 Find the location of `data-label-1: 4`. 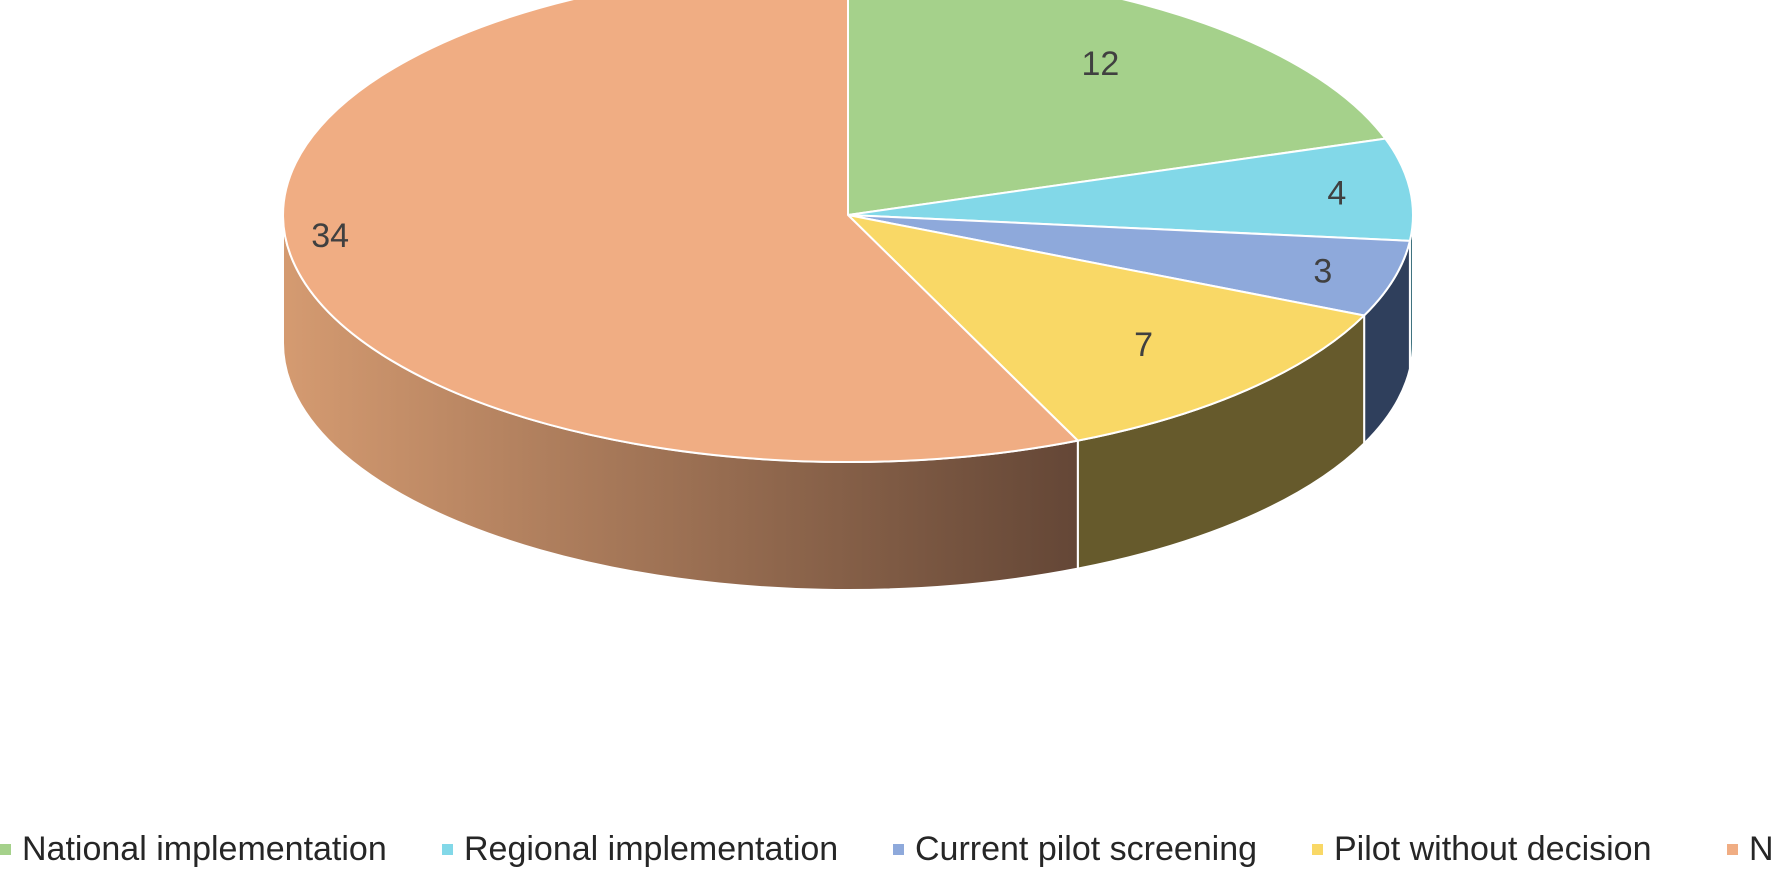

data-label-1: 4 is located at coordinates (1336, 194).